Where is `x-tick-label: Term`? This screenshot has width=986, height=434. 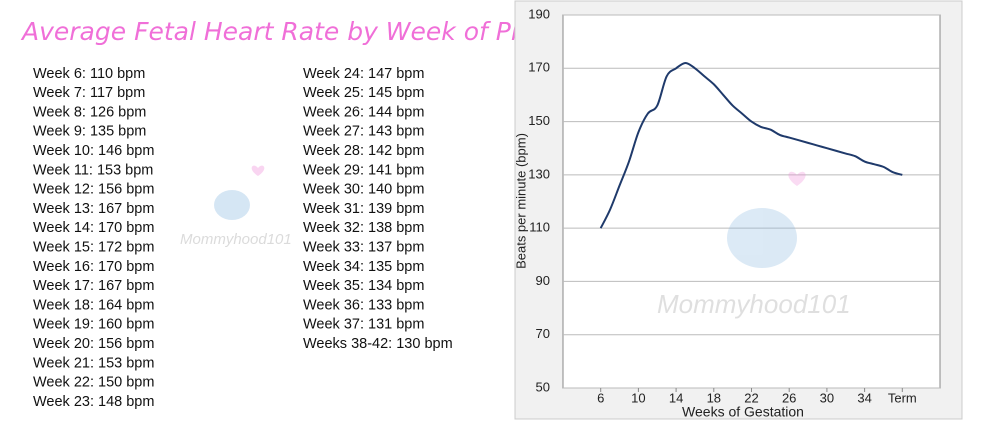
x-tick-label: Term is located at coordinates (902, 397).